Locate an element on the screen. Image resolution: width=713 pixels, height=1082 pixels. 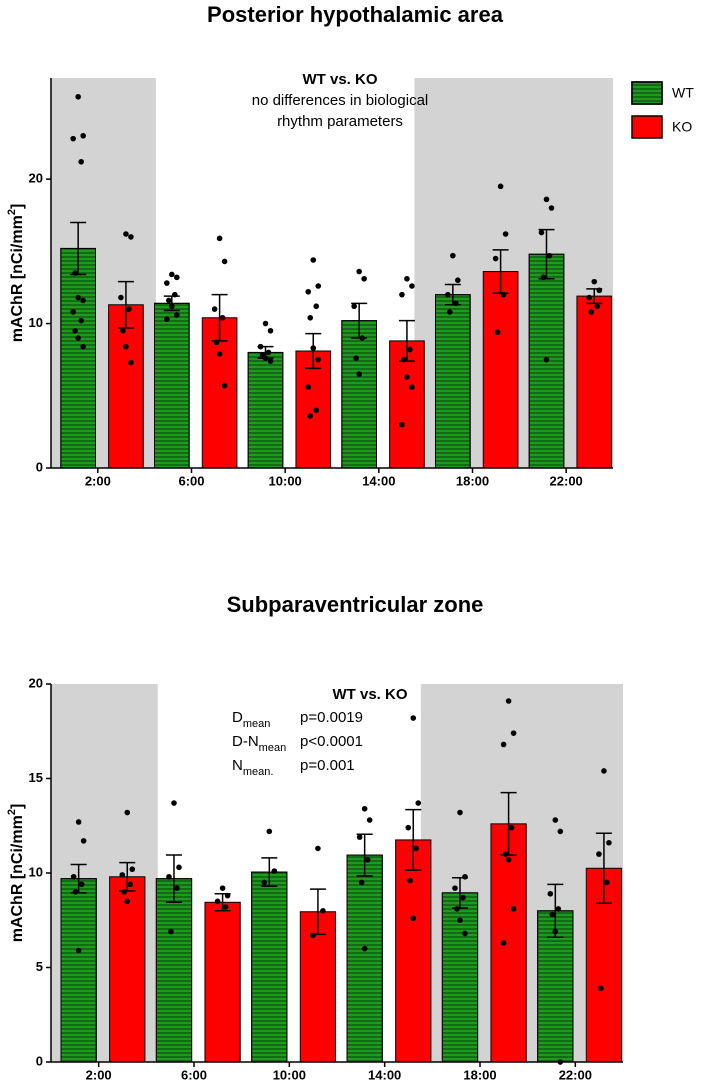
stat-p: p=0.0019 is located at coordinates (331, 717).